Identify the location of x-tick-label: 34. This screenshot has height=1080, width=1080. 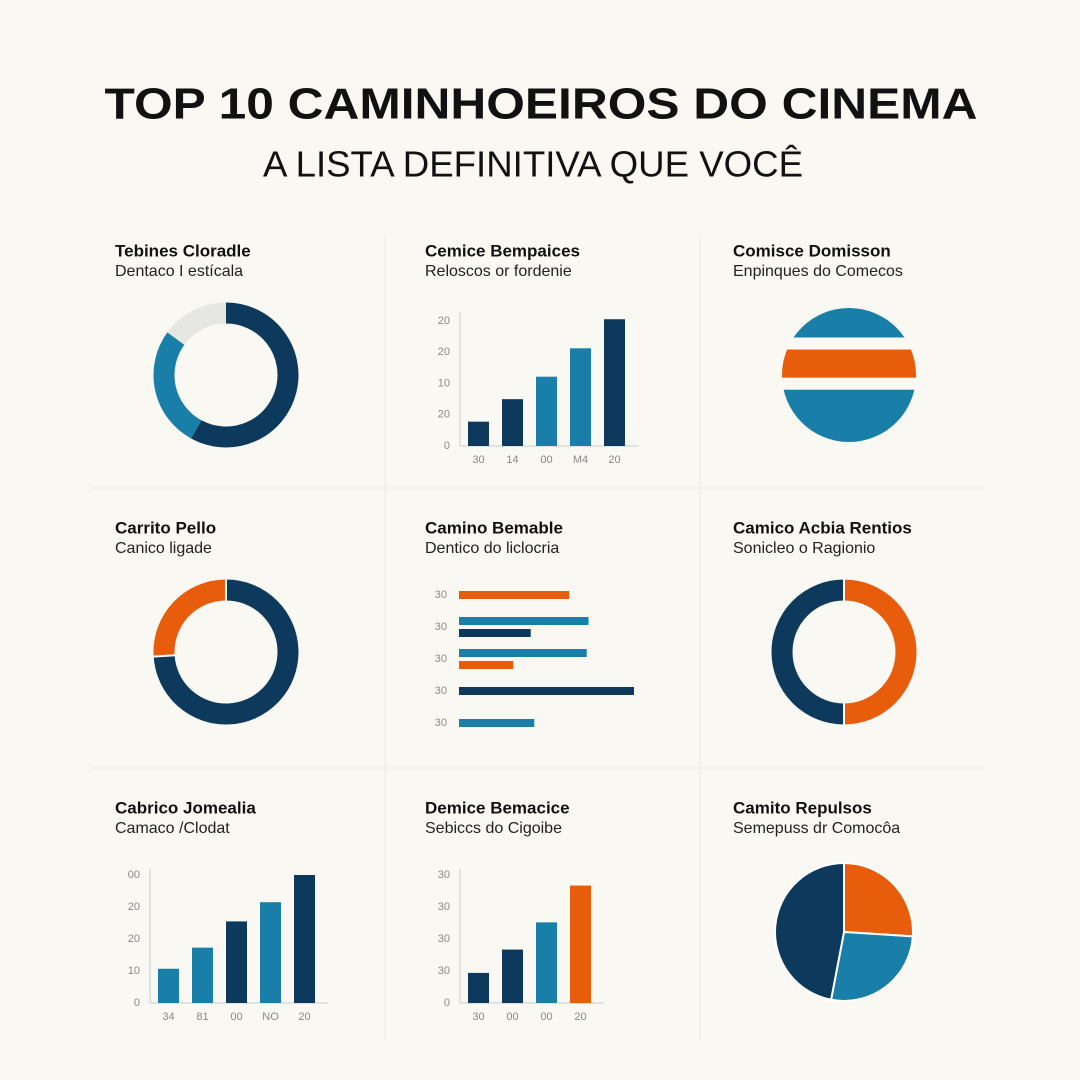
(168, 1017).